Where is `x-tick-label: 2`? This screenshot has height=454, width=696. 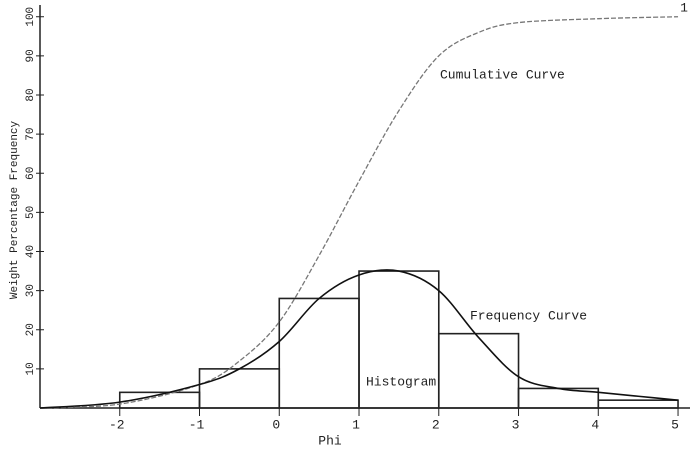
x-tick-label: 2 is located at coordinates (436, 424).